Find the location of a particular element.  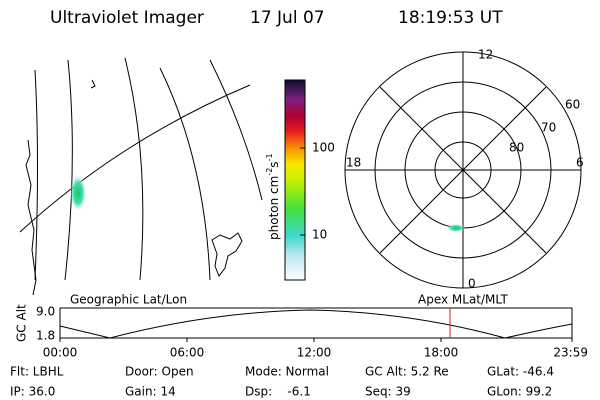

timeline-title: Apex MLat/MLT is located at coordinates (463, 300).